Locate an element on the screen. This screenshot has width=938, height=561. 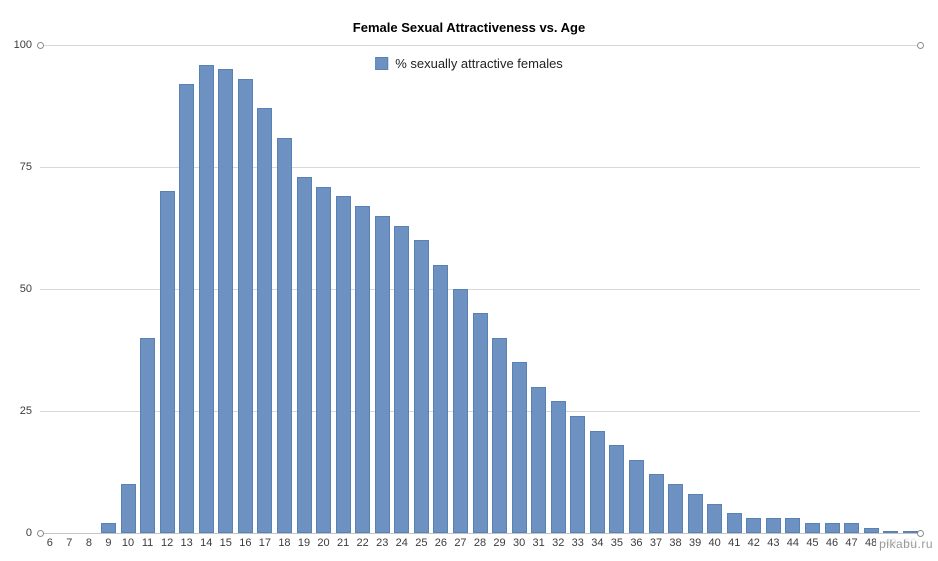
legend-label: % sexually attractive females is located at coordinates (479, 63).